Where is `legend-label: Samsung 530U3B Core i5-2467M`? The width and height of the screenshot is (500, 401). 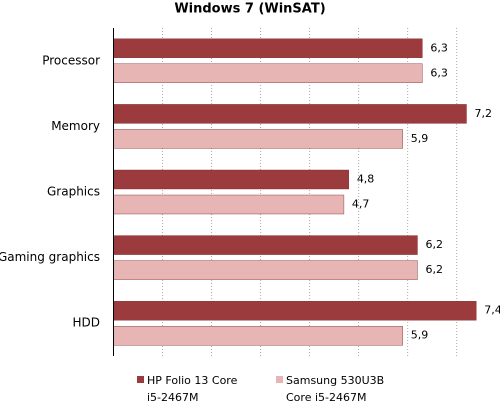 legend-label: Samsung 530U3B Core i5-2467M is located at coordinates (335, 387).